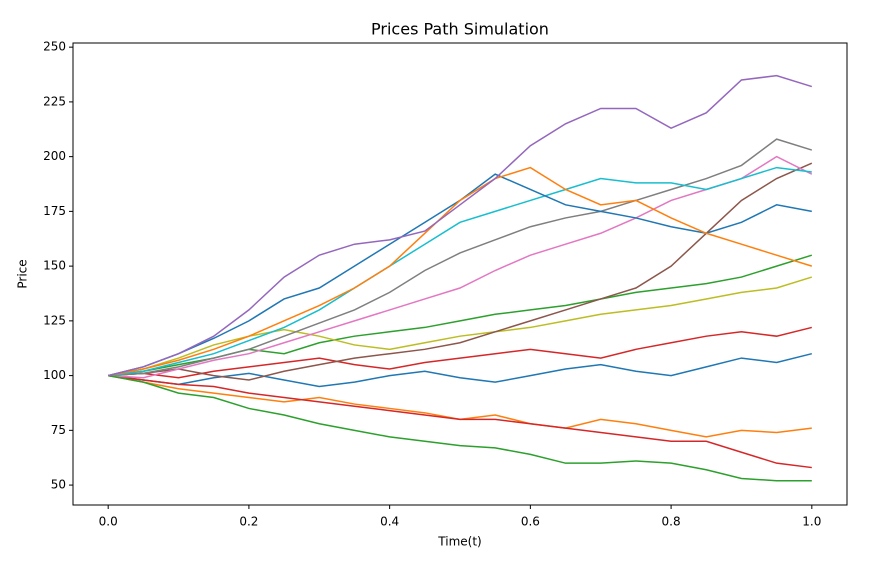  What do you see at coordinates (248, 522) in the screenshot?
I see `x-tick-label: 0.2` at bounding box center [248, 522].